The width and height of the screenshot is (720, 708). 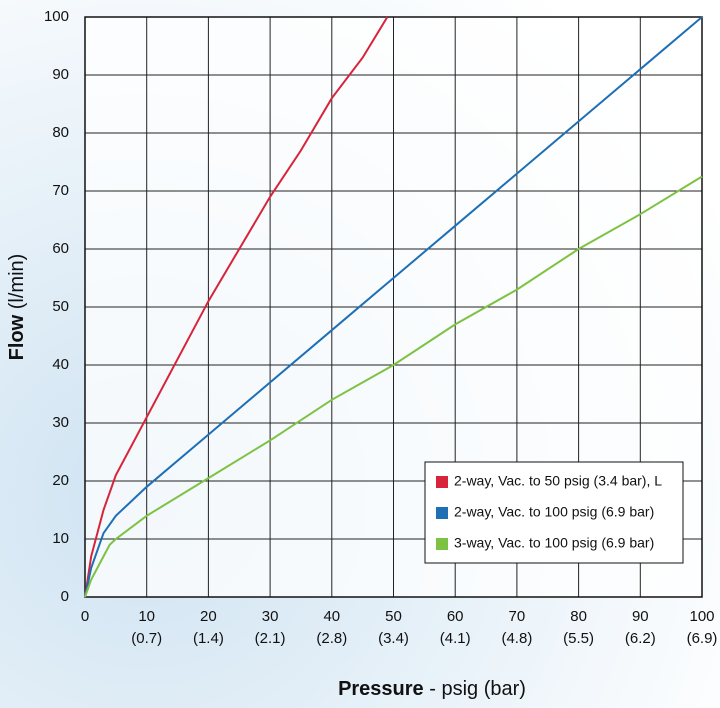 What do you see at coordinates (558, 481) in the screenshot?
I see `legend-label: 2-way, Vac. to 50 psig (3.4 bar), L` at bounding box center [558, 481].